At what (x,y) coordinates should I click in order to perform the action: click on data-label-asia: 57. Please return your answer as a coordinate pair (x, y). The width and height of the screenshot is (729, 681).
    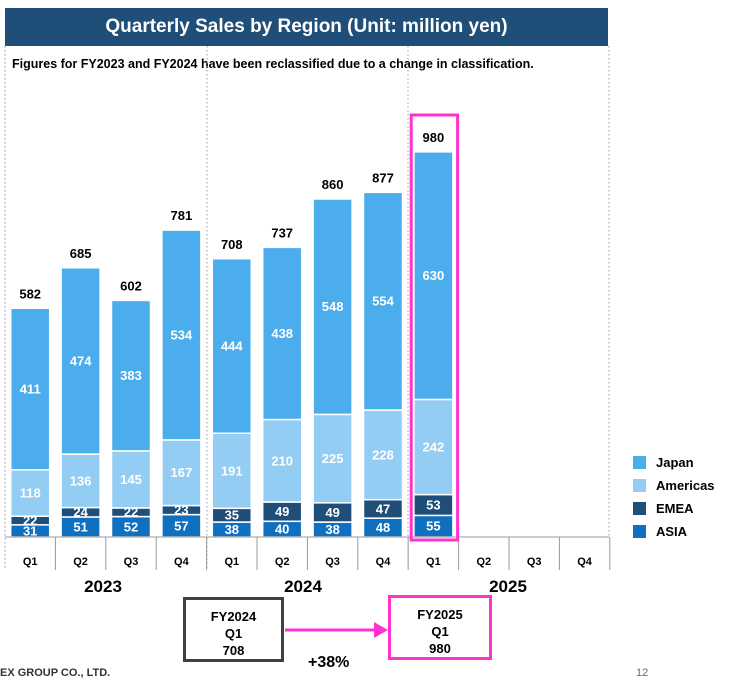
    Looking at the image, I should click on (181, 525).